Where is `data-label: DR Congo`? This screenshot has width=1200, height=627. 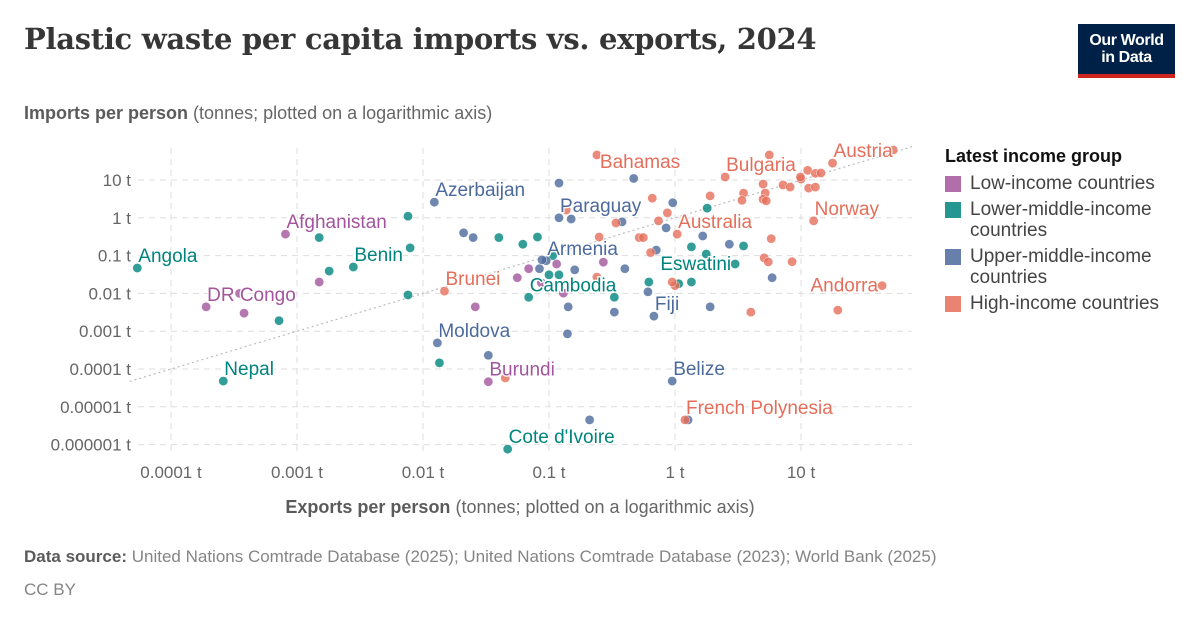
data-label: DR Congo is located at coordinates (251, 296).